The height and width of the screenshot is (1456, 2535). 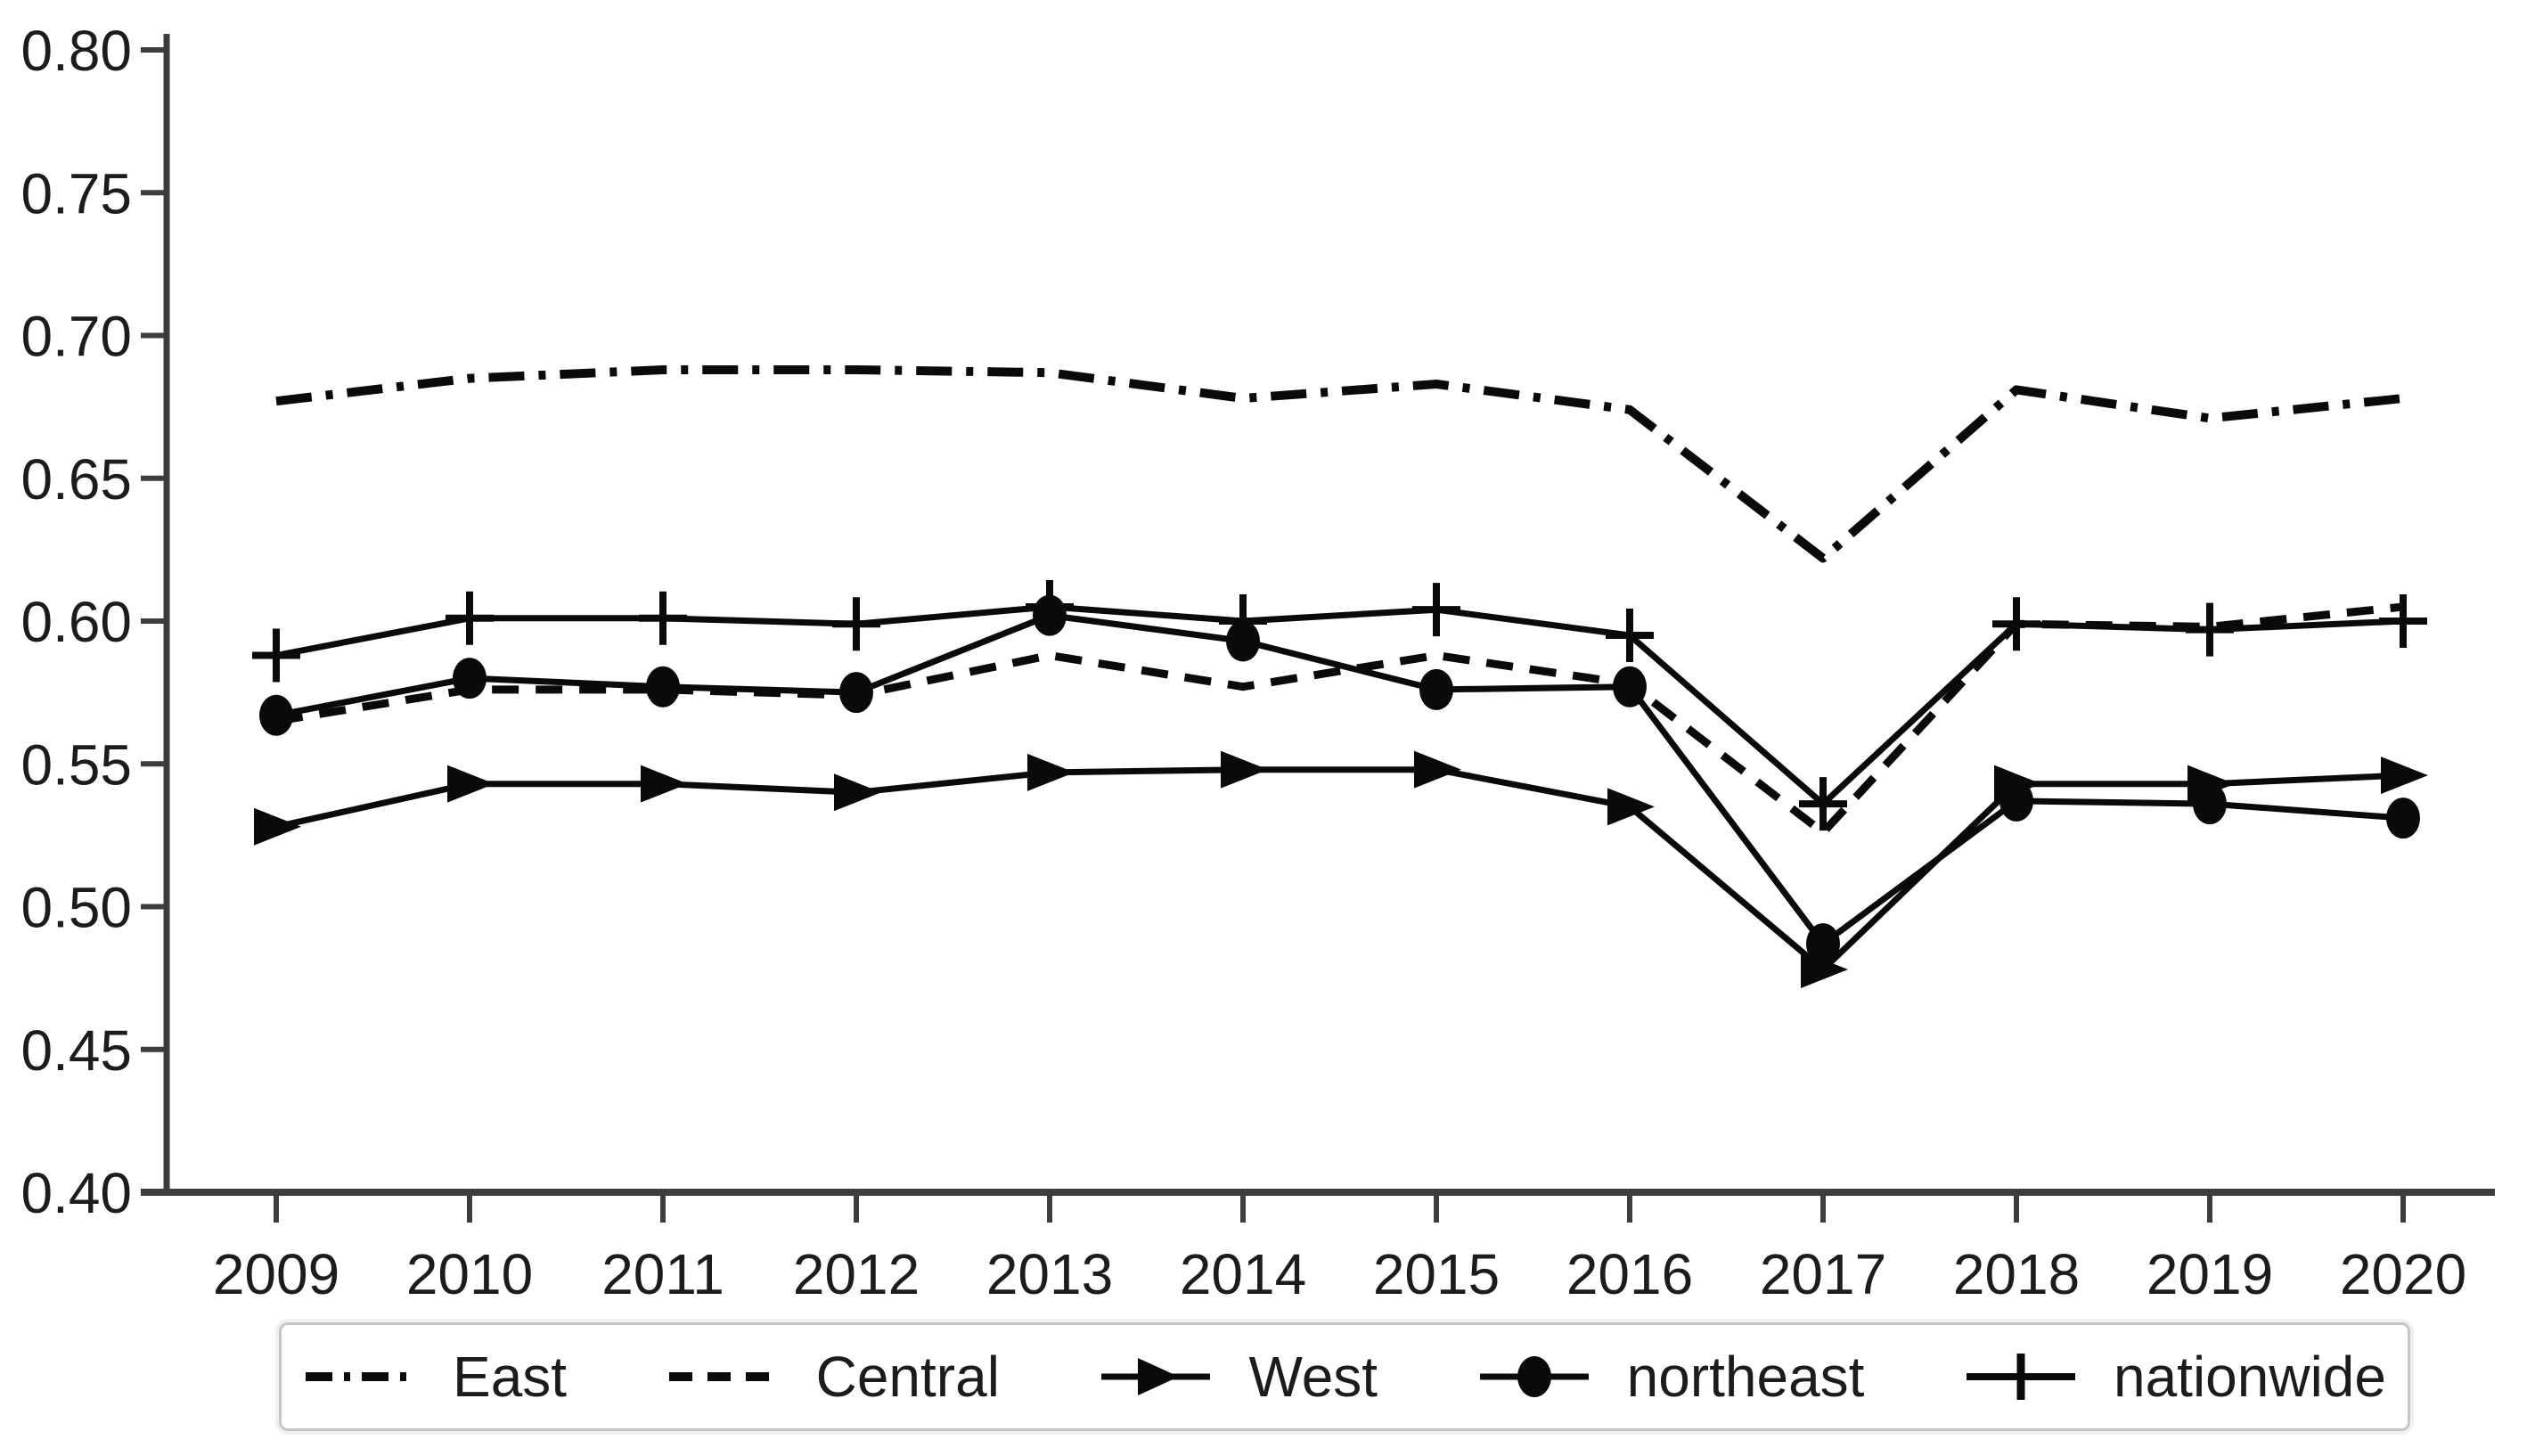 I want to click on x-tick-label: 2011, so click(x=662, y=1274).